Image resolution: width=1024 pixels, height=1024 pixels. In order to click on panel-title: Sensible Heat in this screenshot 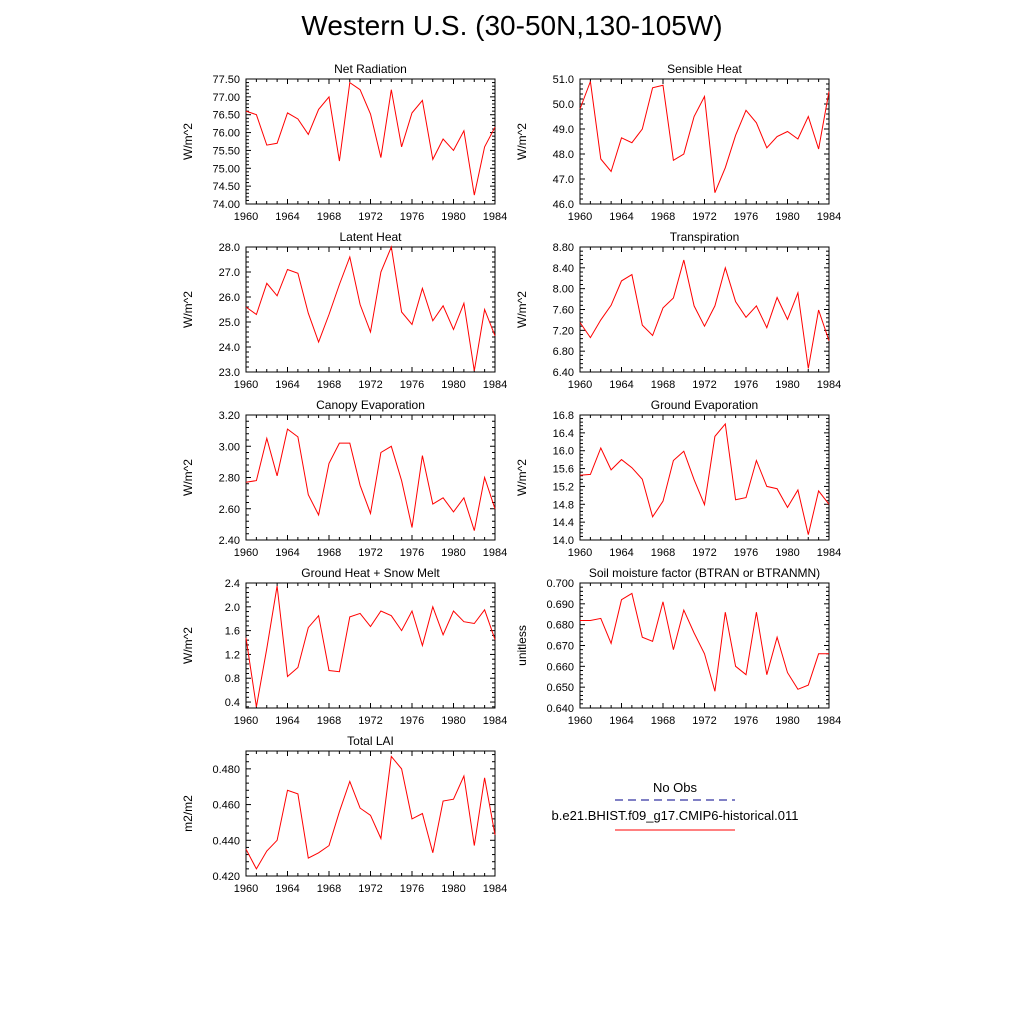, I will do `click(704, 69)`.